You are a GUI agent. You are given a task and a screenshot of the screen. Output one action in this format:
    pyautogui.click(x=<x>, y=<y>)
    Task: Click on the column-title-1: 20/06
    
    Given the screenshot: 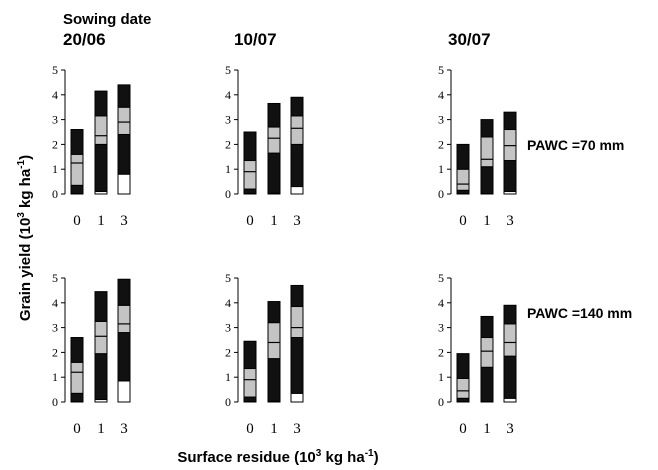 What is the action you would take?
    pyautogui.click(x=84, y=39)
    